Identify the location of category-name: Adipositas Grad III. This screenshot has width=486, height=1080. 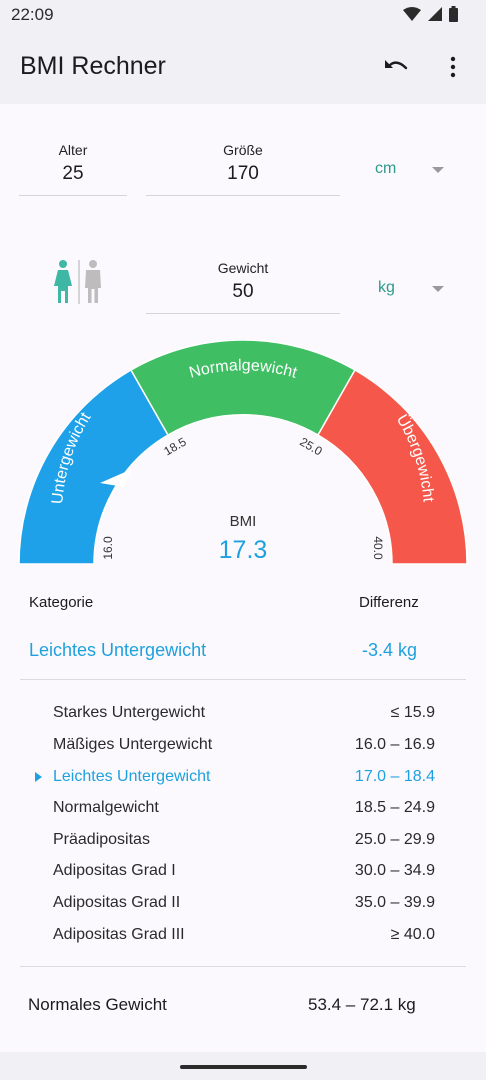
(119, 934).